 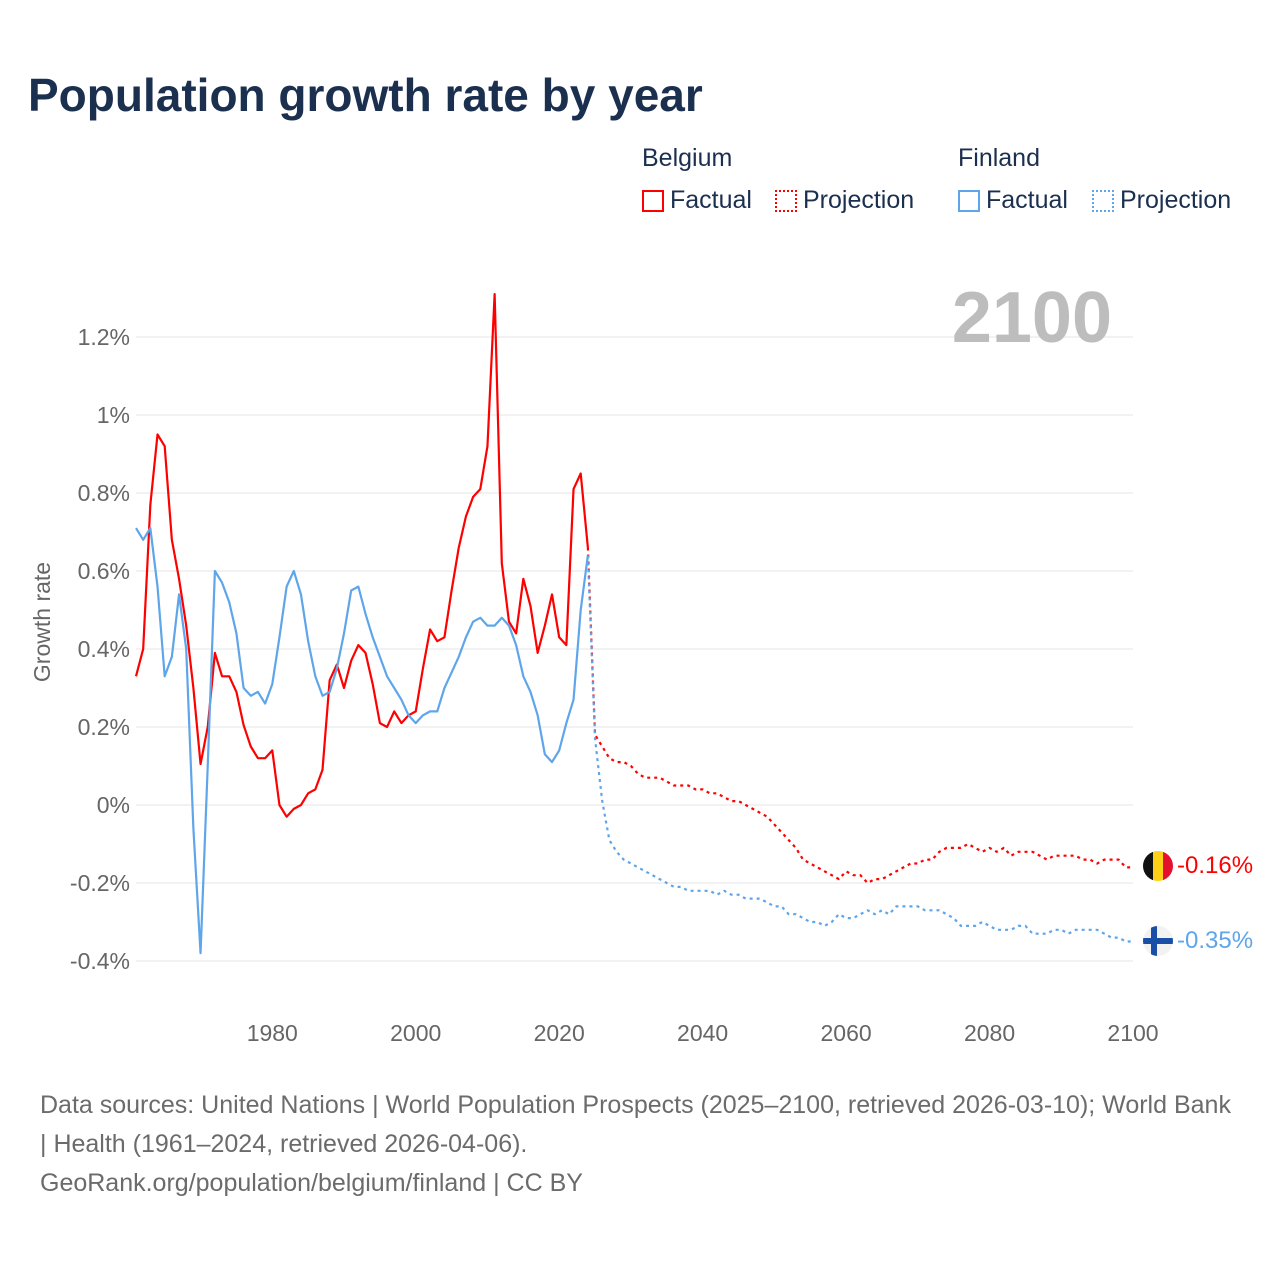 I want to click on x-tick-label: 2040, so click(x=702, y=1033).